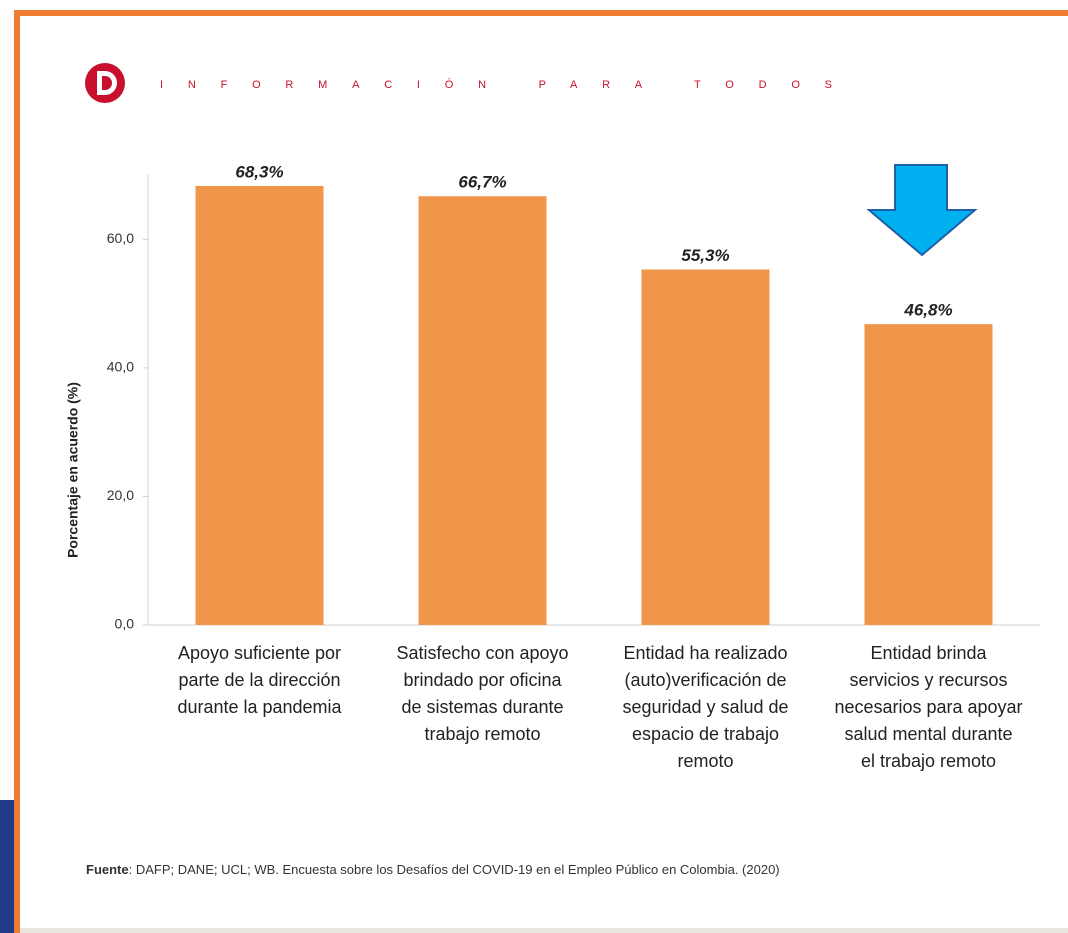  What do you see at coordinates (927, 310) in the screenshot?
I see `value-label: 46,8%` at bounding box center [927, 310].